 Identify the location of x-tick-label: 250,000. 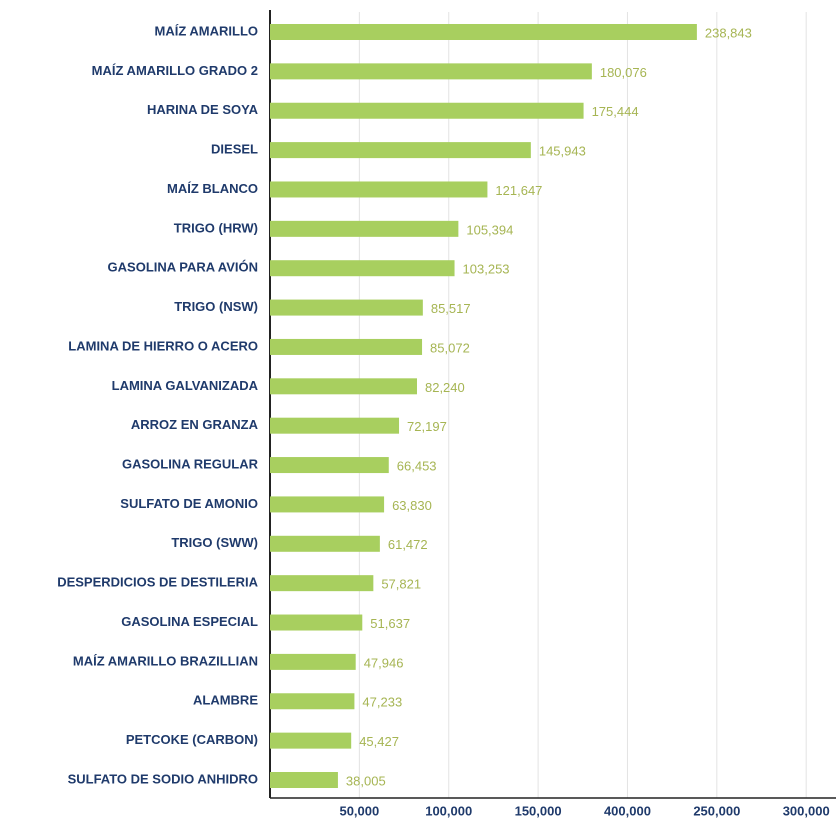
(716, 810).